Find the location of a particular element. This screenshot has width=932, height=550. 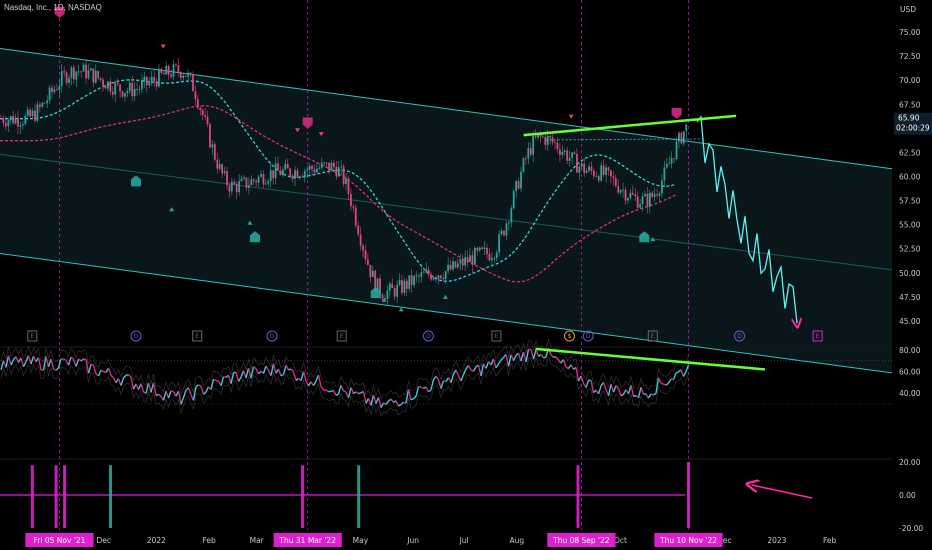

x-tick-label: Oct is located at coordinates (620, 540).